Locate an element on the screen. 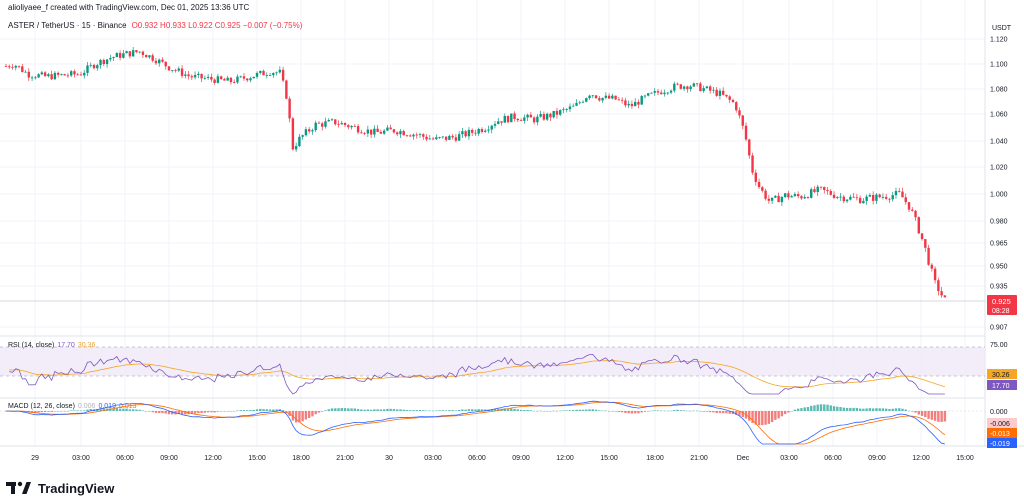  time-tick-label: Dec is located at coordinates (743, 458).